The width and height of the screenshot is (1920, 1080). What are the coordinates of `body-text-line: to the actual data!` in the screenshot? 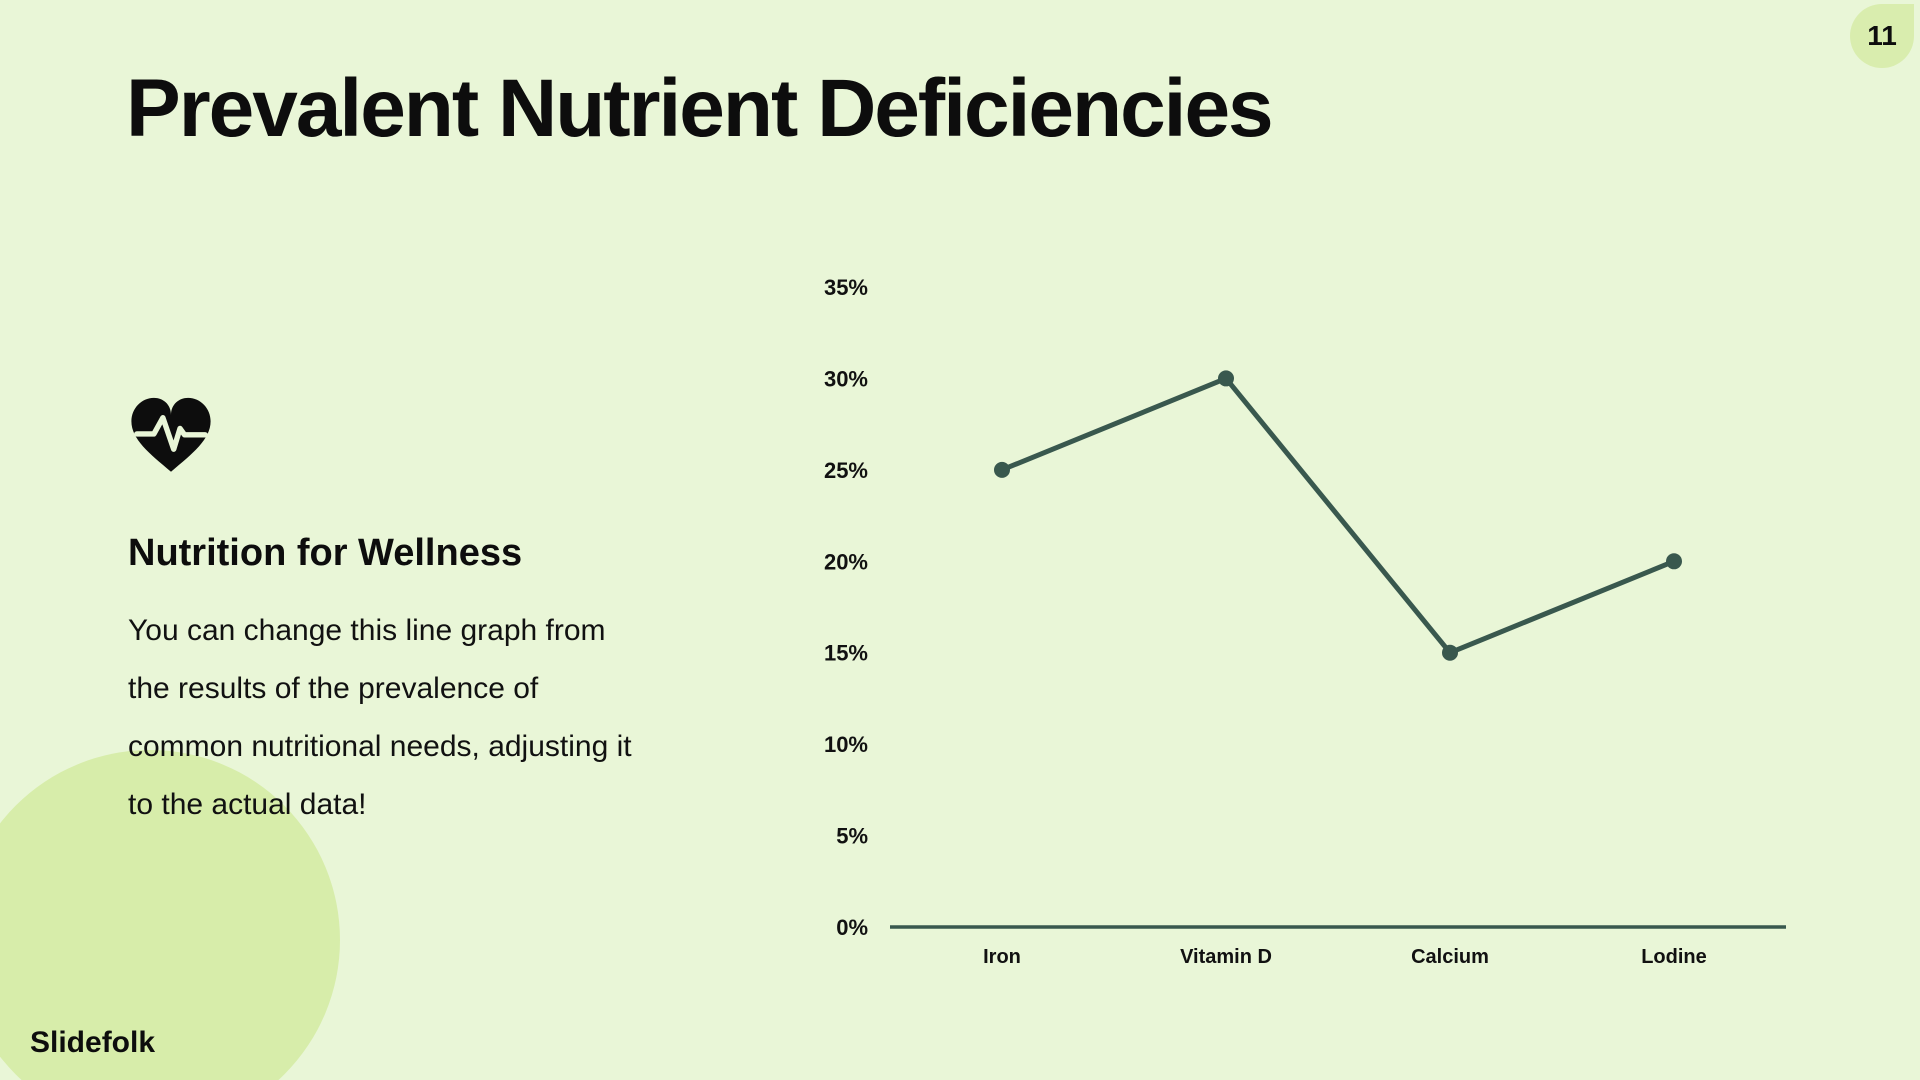 It's located at (247, 804).